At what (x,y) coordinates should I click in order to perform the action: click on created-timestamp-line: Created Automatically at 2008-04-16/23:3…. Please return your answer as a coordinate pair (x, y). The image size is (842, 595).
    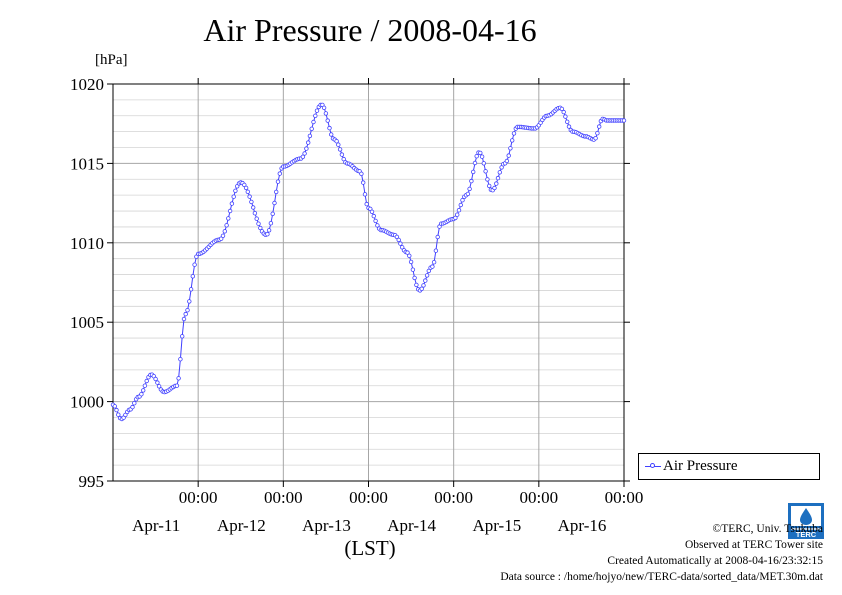
    Looking at the image, I should click on (715, 561).